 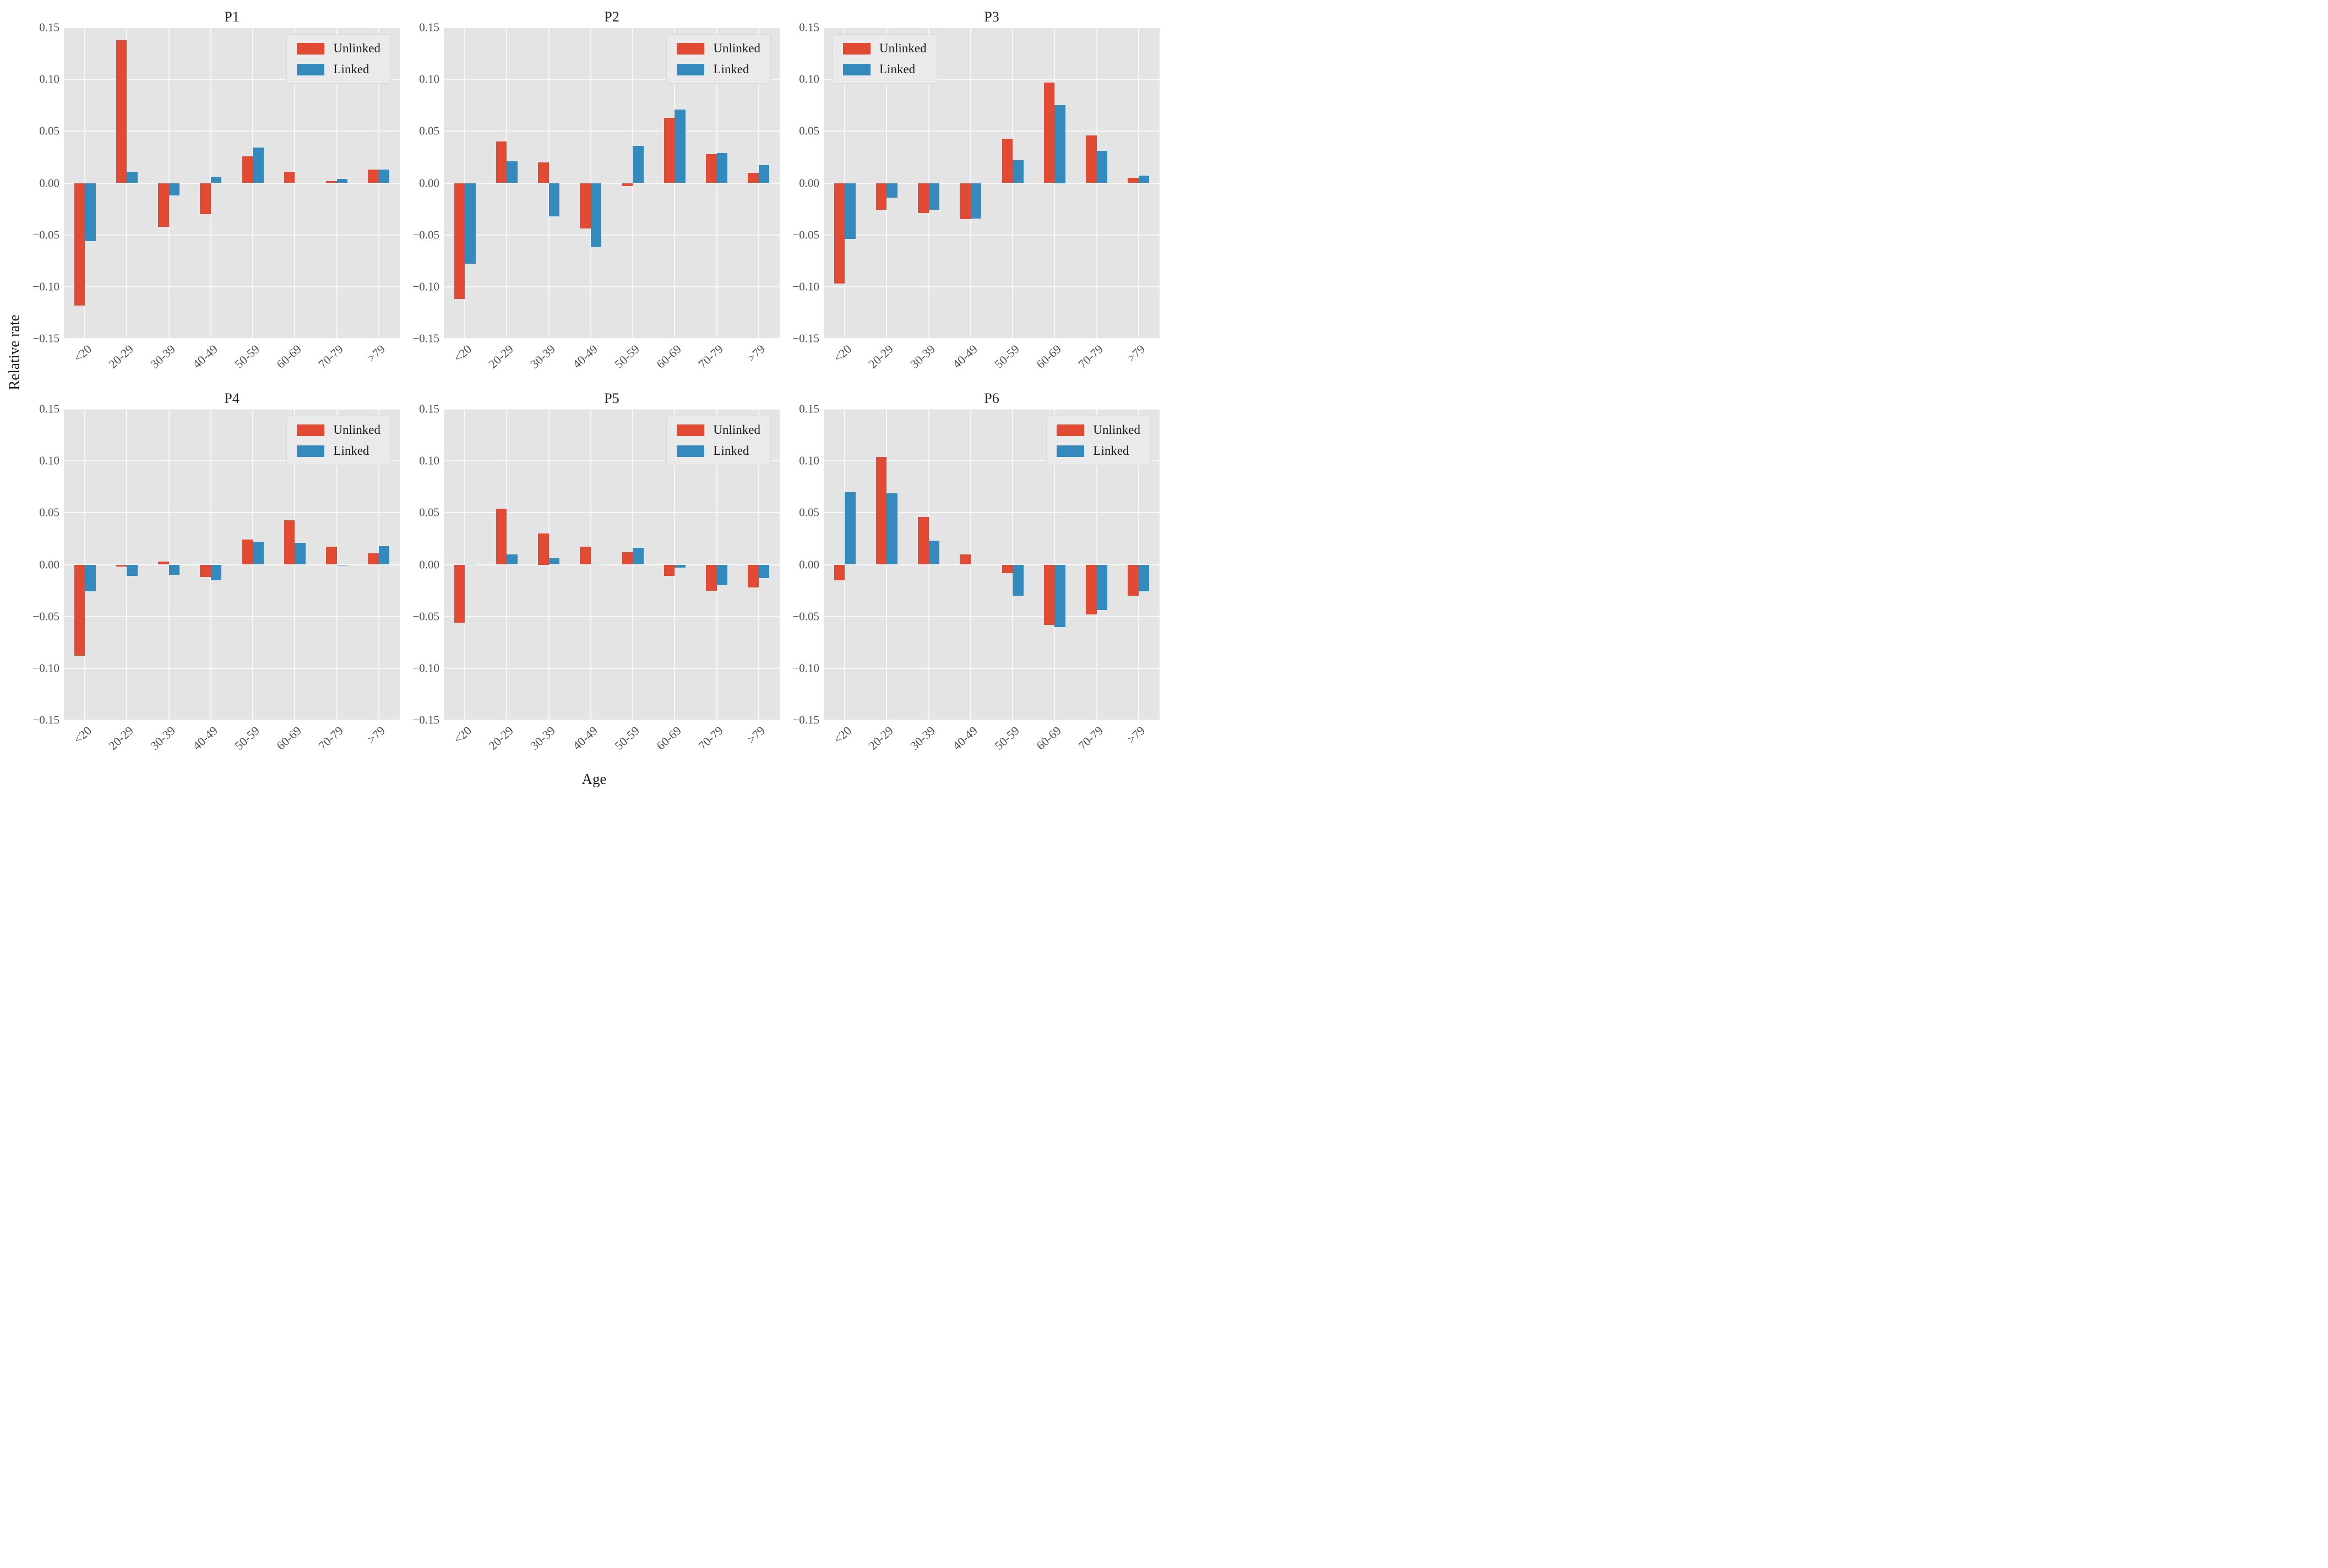 I want to click on y-tick-label: −0.05, so click(x=425, y=616).